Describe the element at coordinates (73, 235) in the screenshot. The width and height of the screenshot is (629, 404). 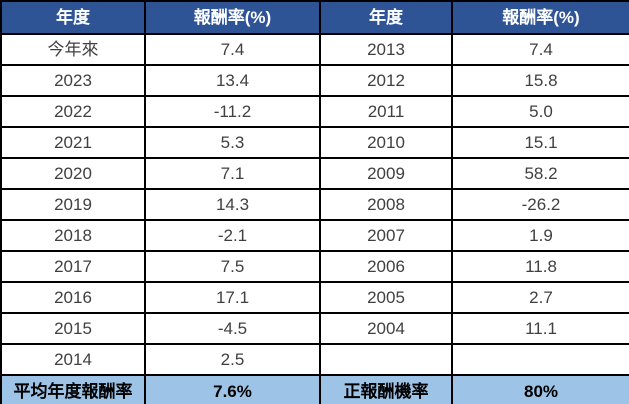
I see `year-cell: 2018` at that location.